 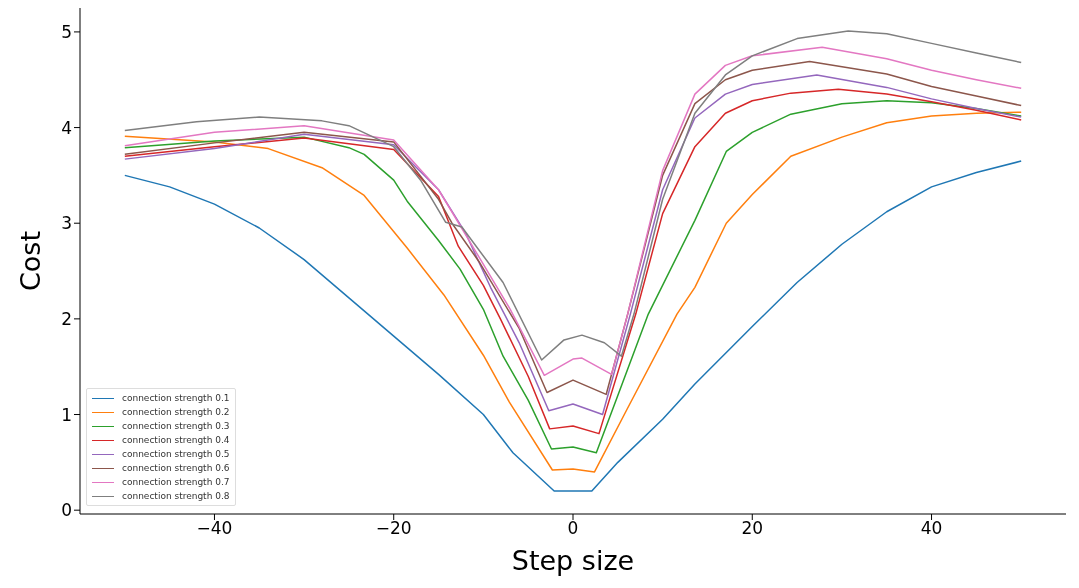 I want to click on x-tick-label: 0, so click(x=573, y=528).